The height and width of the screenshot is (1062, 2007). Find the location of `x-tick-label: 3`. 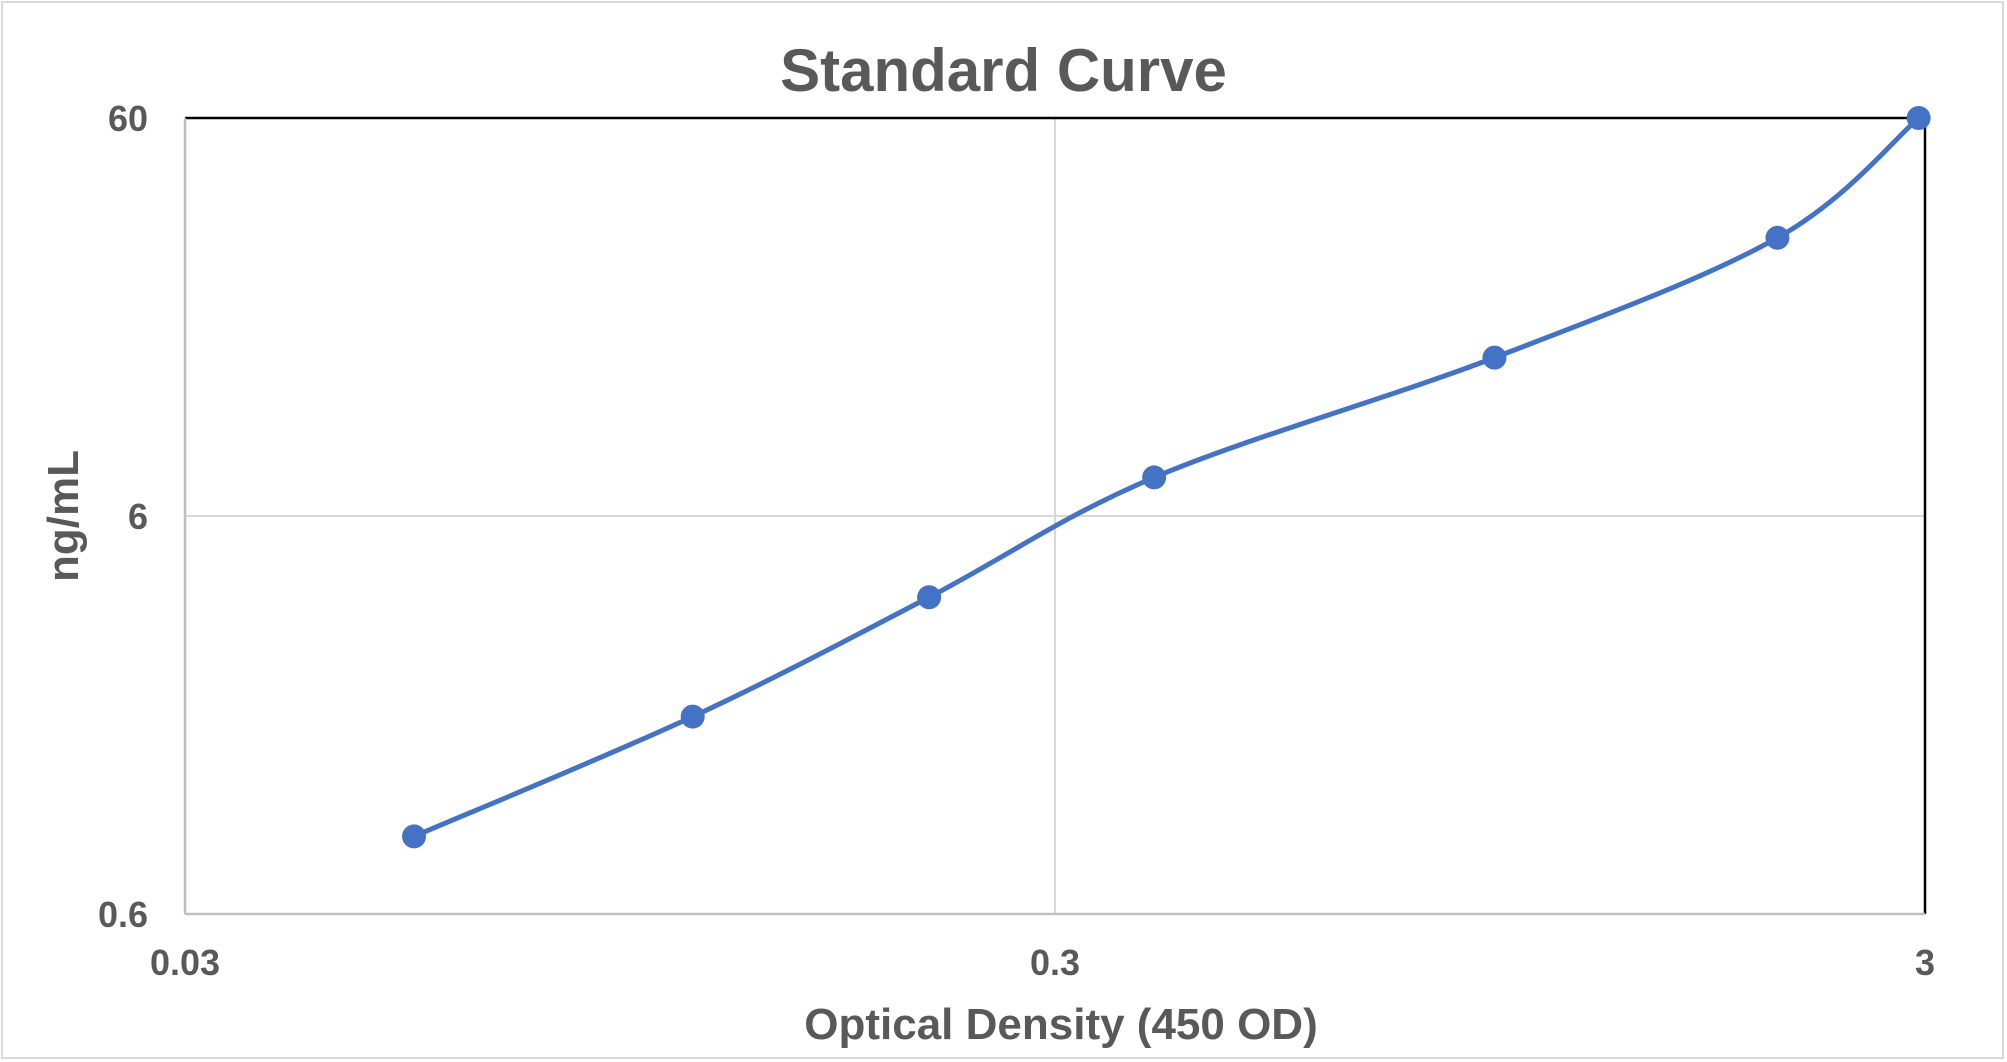

x-tick-label: 3 is located at coordinates (1925, 962).